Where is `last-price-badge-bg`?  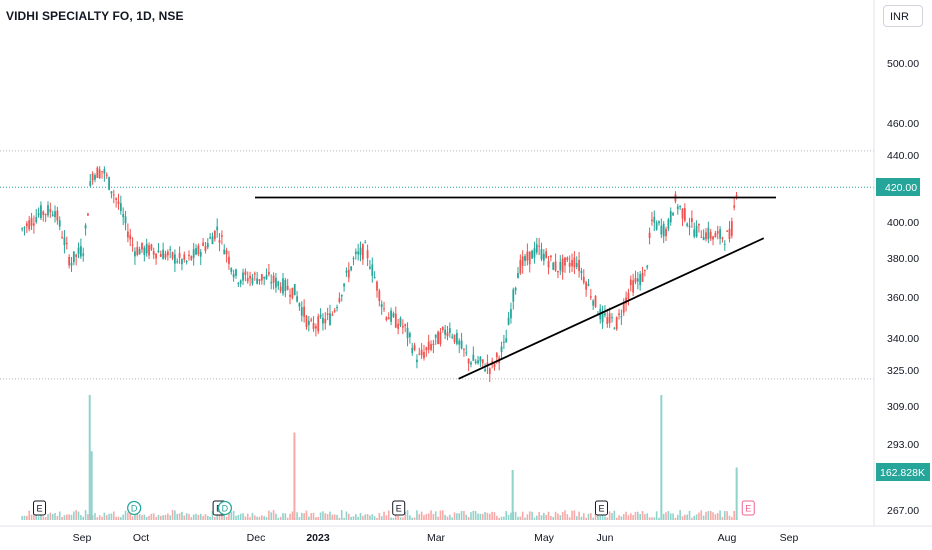 last-price-badge-bg is located at coordinates (898, 187).